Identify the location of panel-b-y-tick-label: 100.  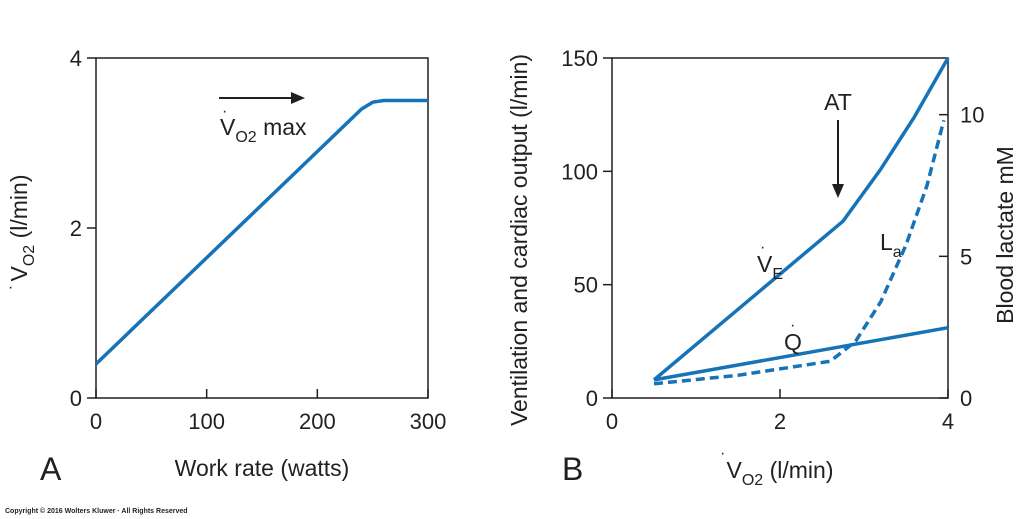
(579, 171).